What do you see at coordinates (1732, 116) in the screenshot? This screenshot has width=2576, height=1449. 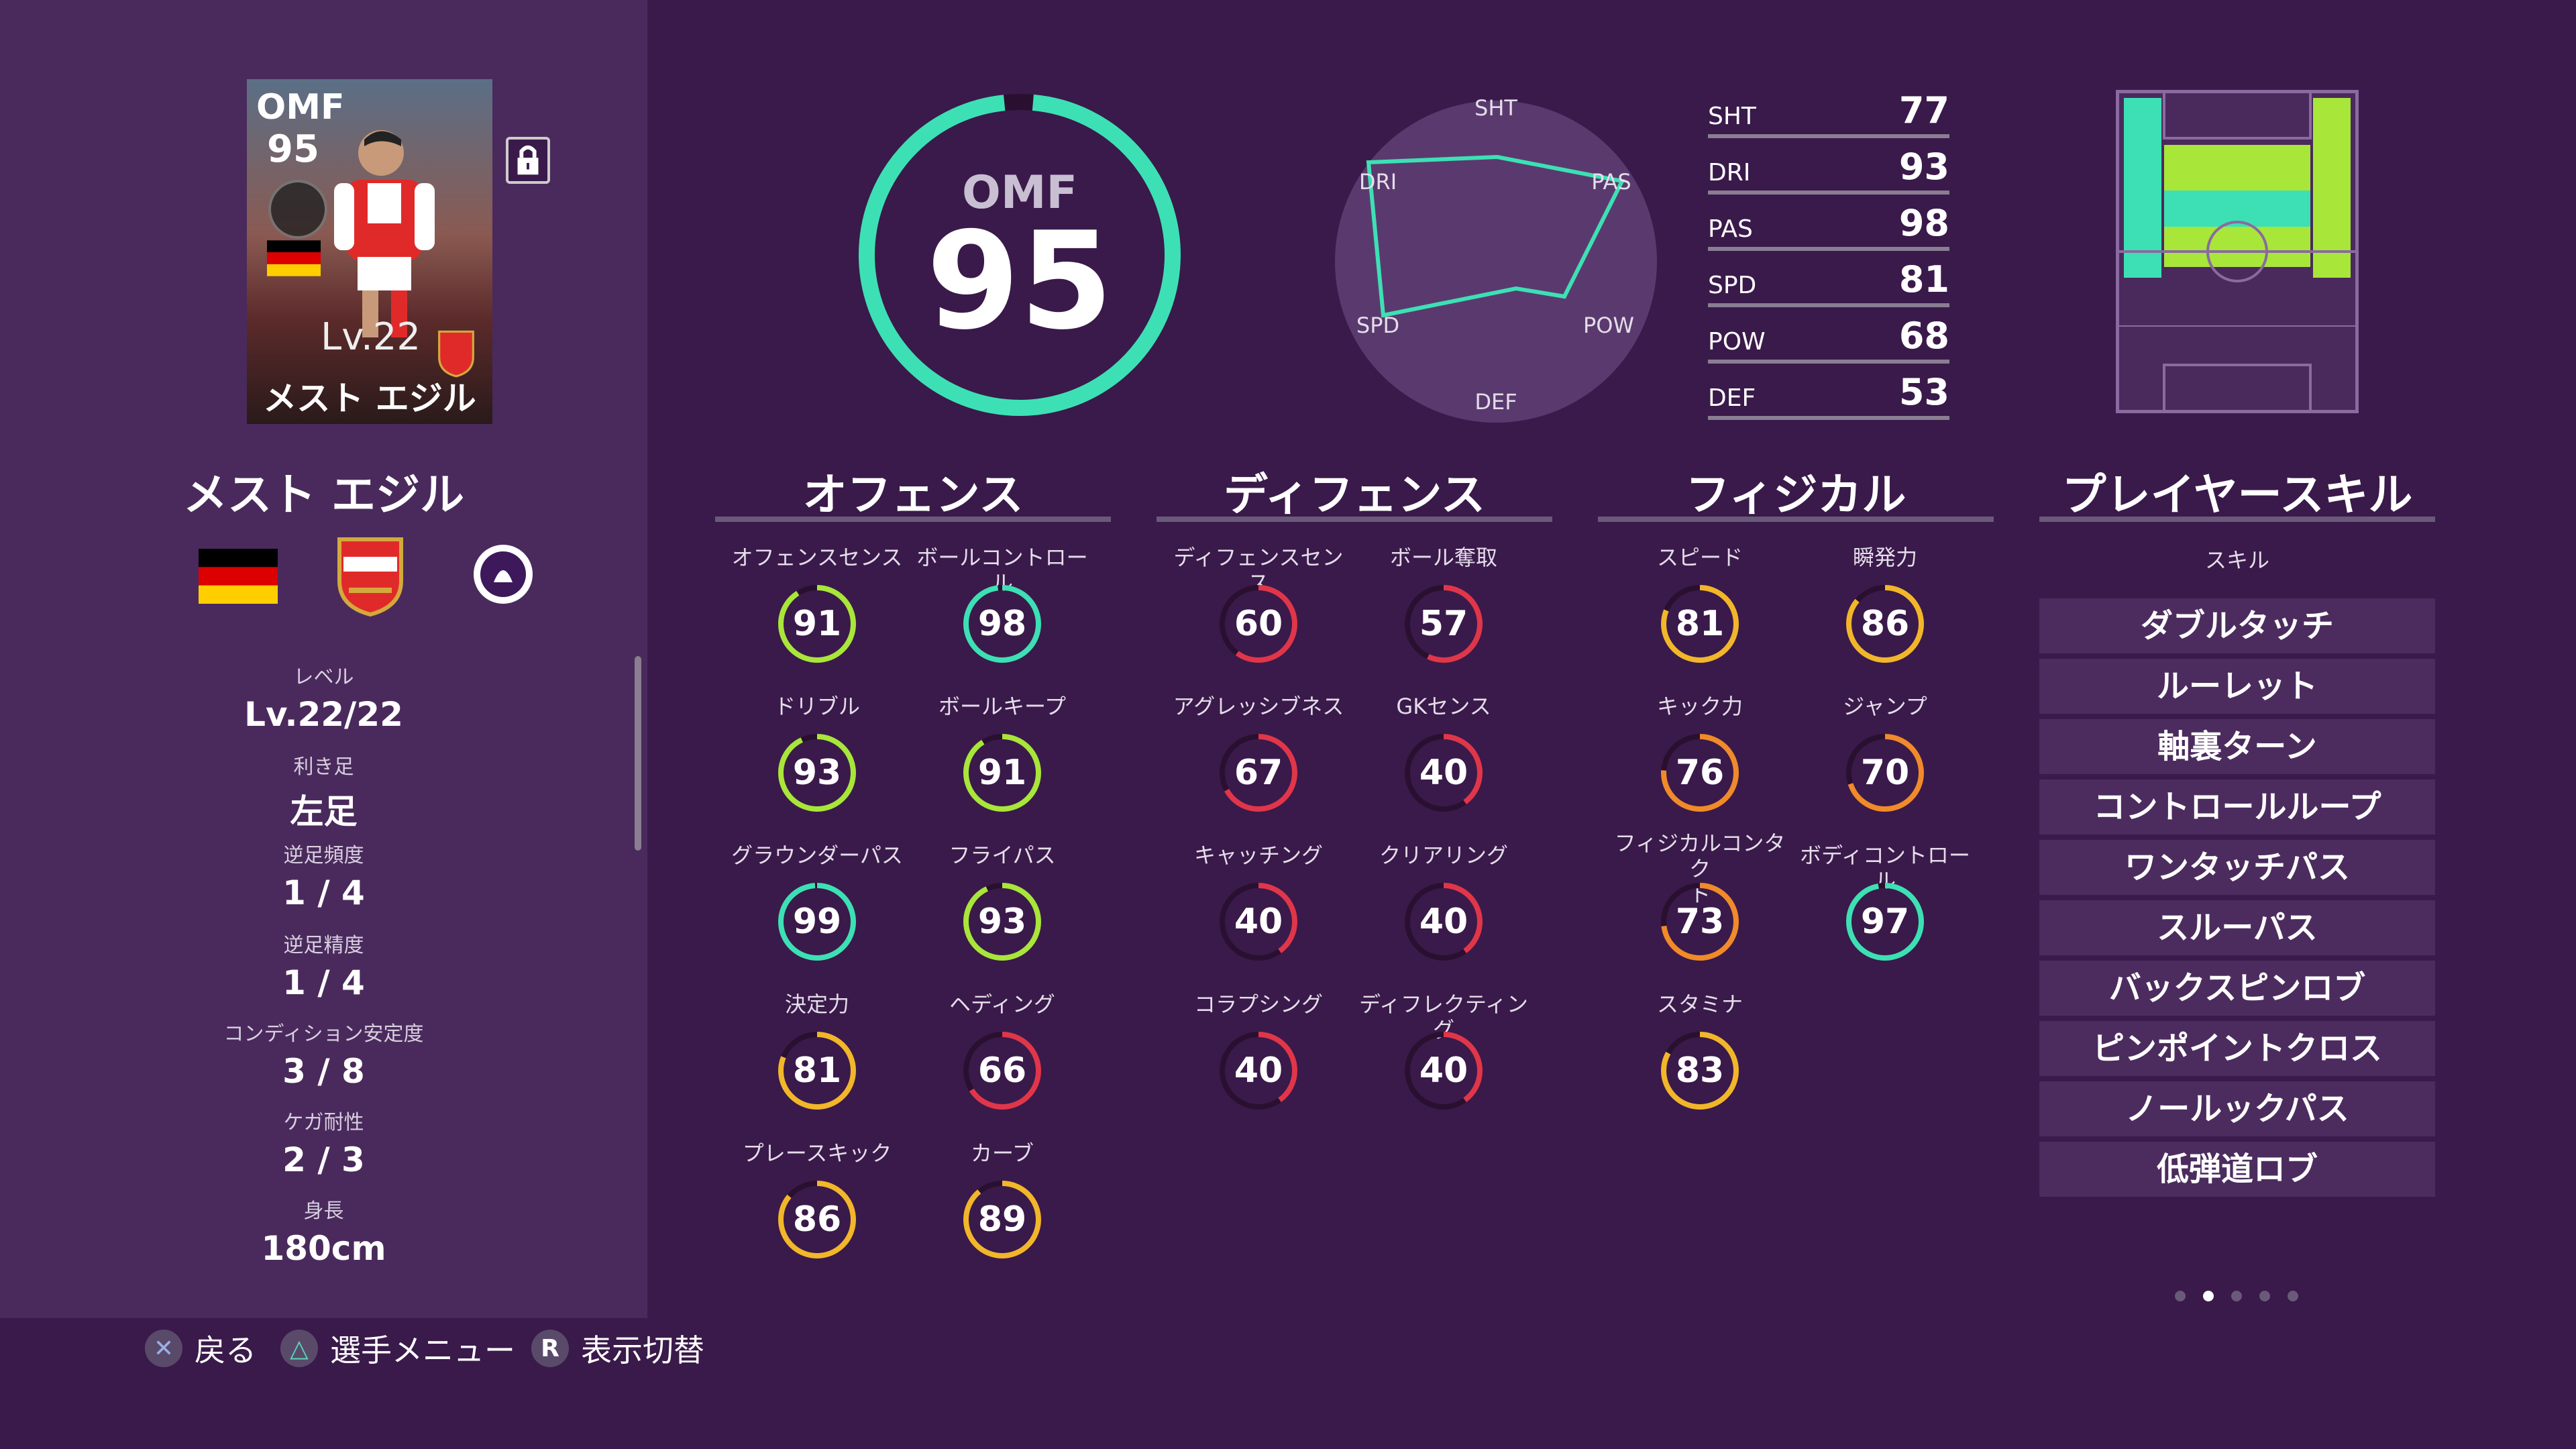 I see `stat-label: SHT` at bounding box center [1732, 116].